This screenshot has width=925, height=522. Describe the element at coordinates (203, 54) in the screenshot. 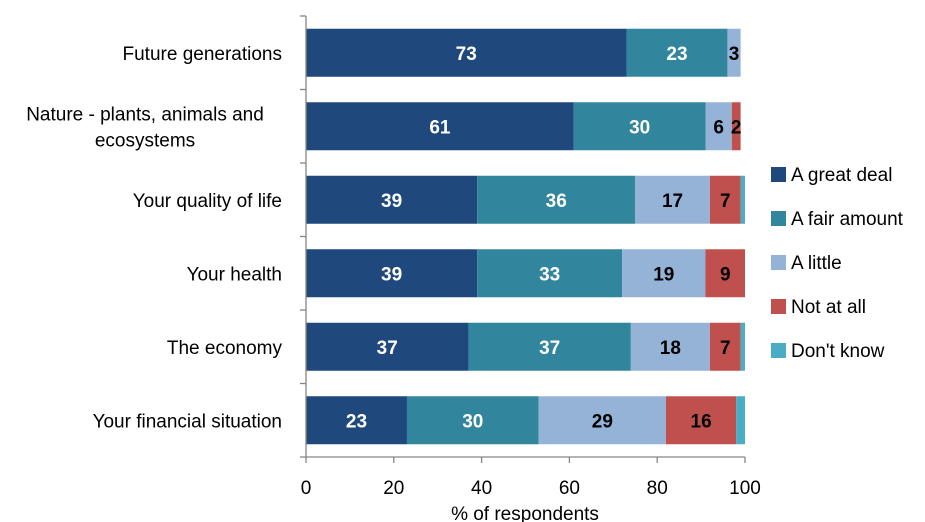

I see `category-label: Future generations` at that location.